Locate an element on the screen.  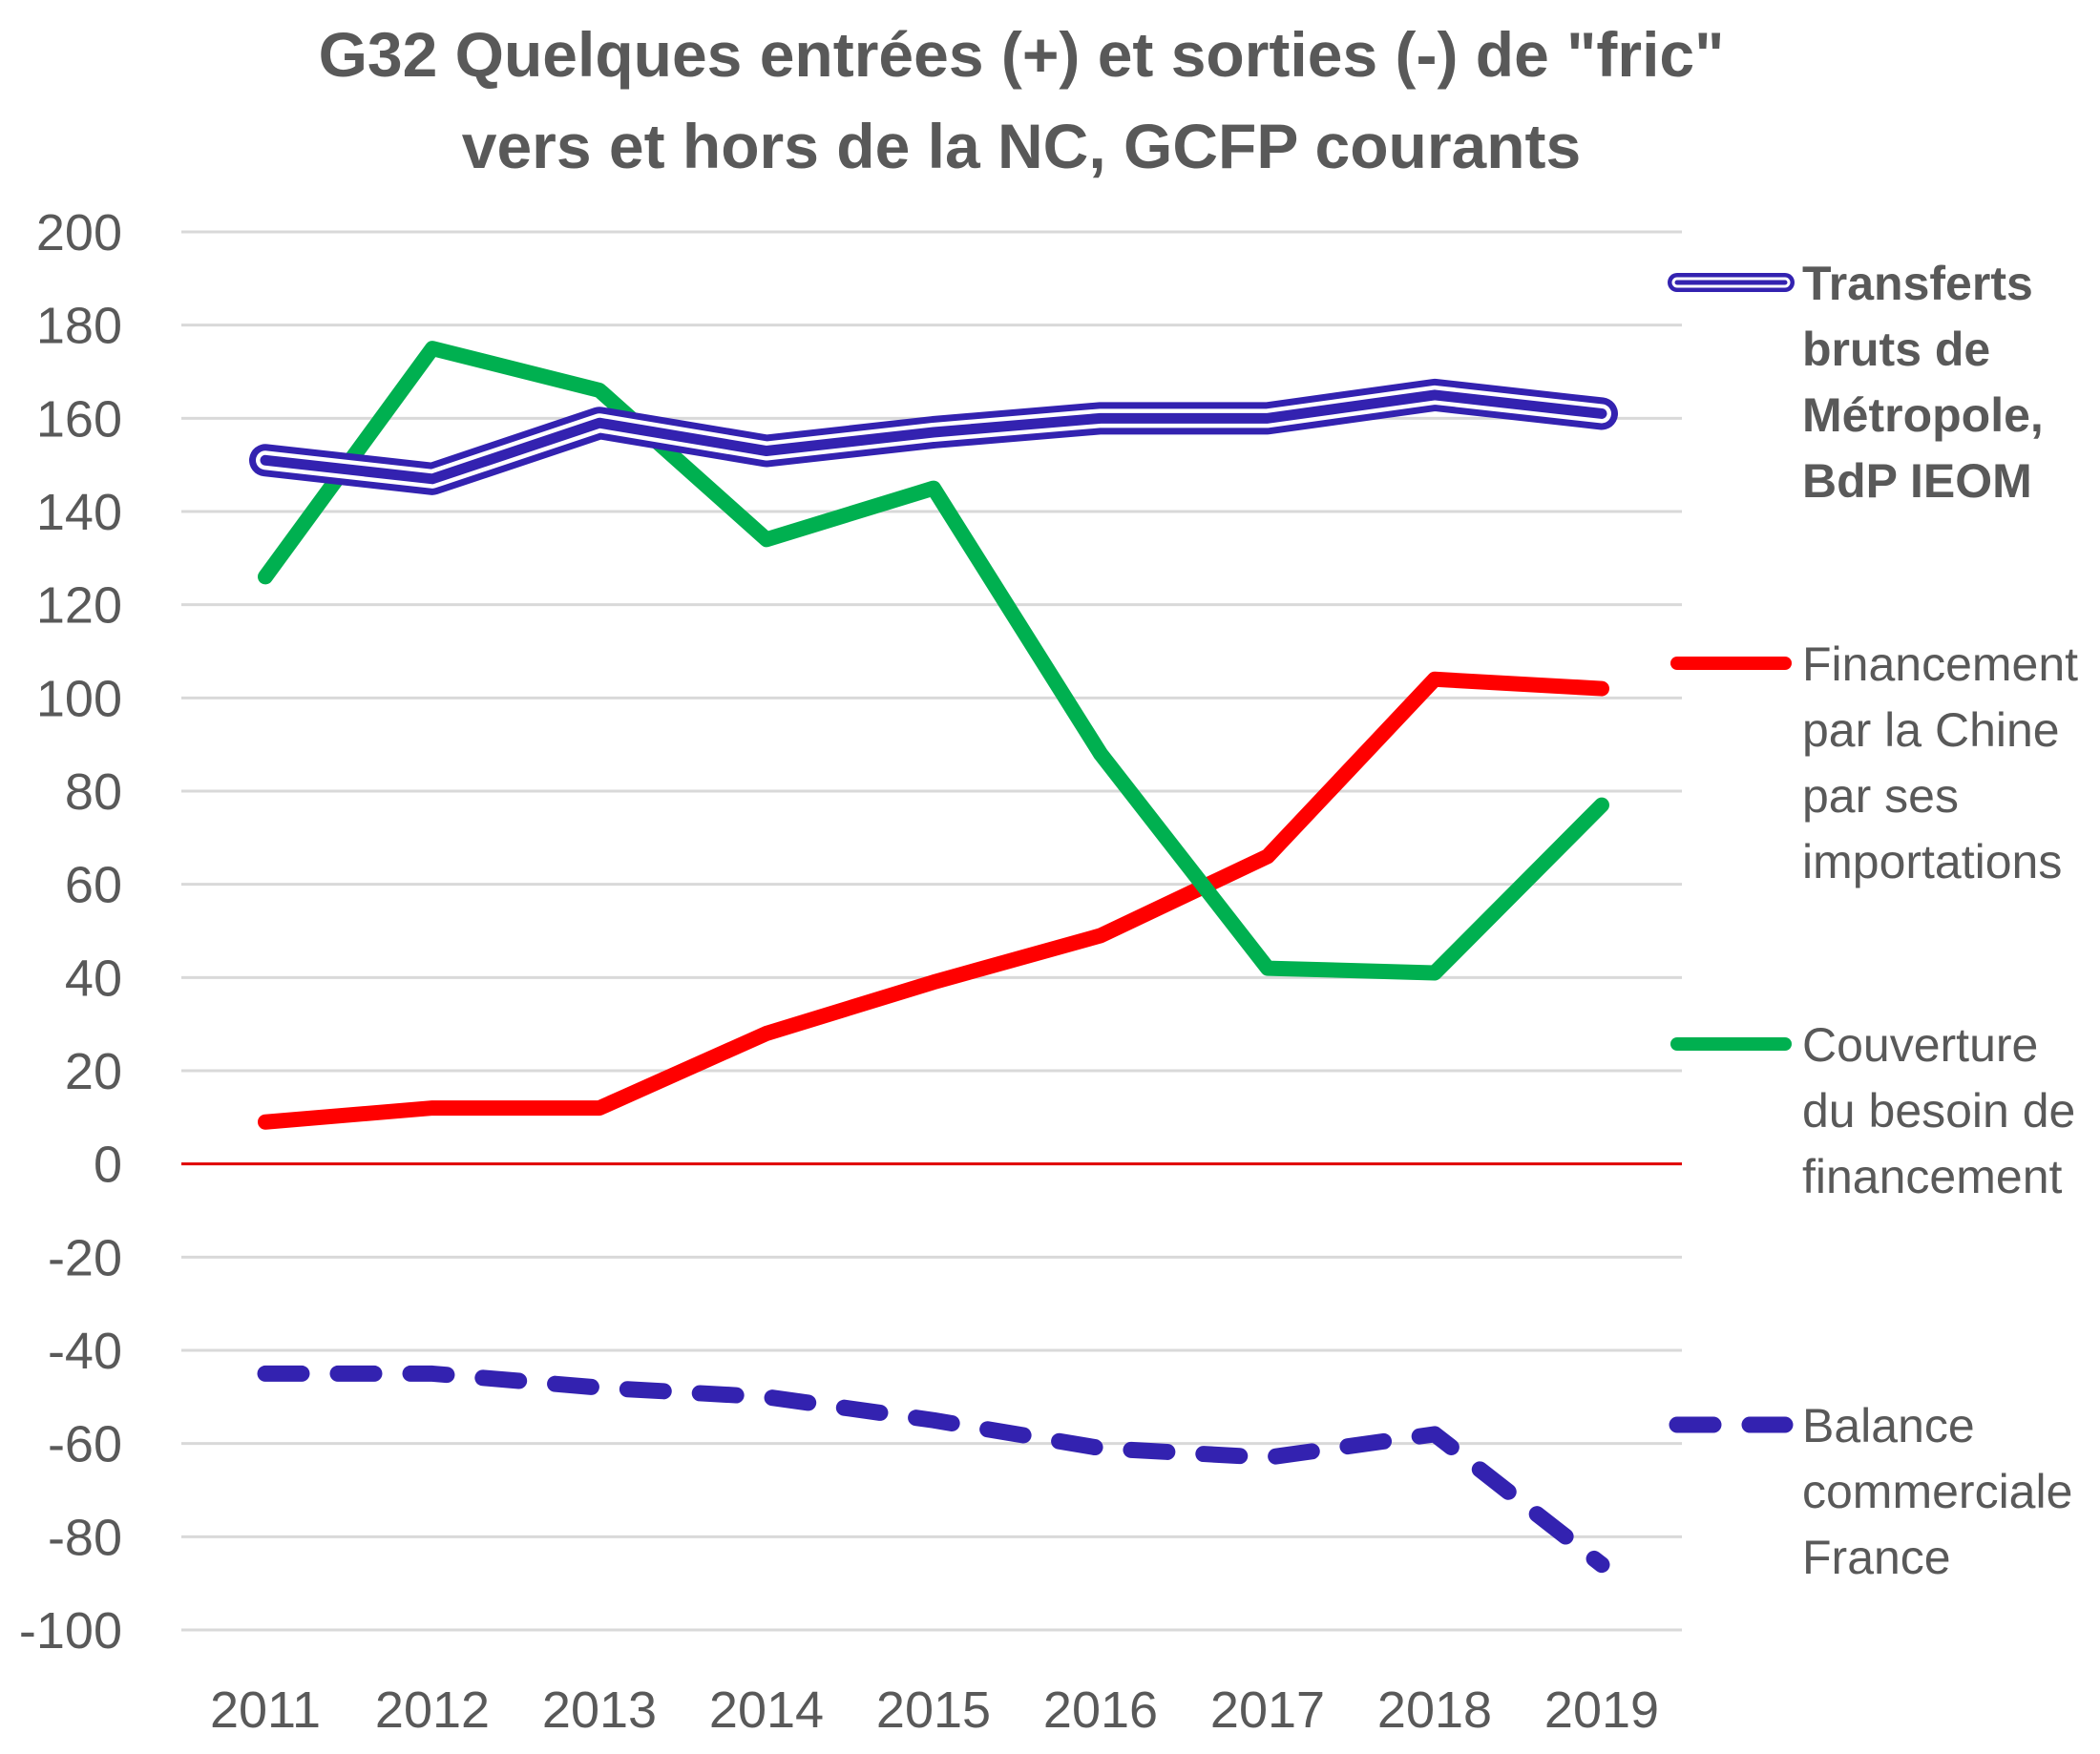
y-tick-label: 20 is located at coordinates (94, 1071).